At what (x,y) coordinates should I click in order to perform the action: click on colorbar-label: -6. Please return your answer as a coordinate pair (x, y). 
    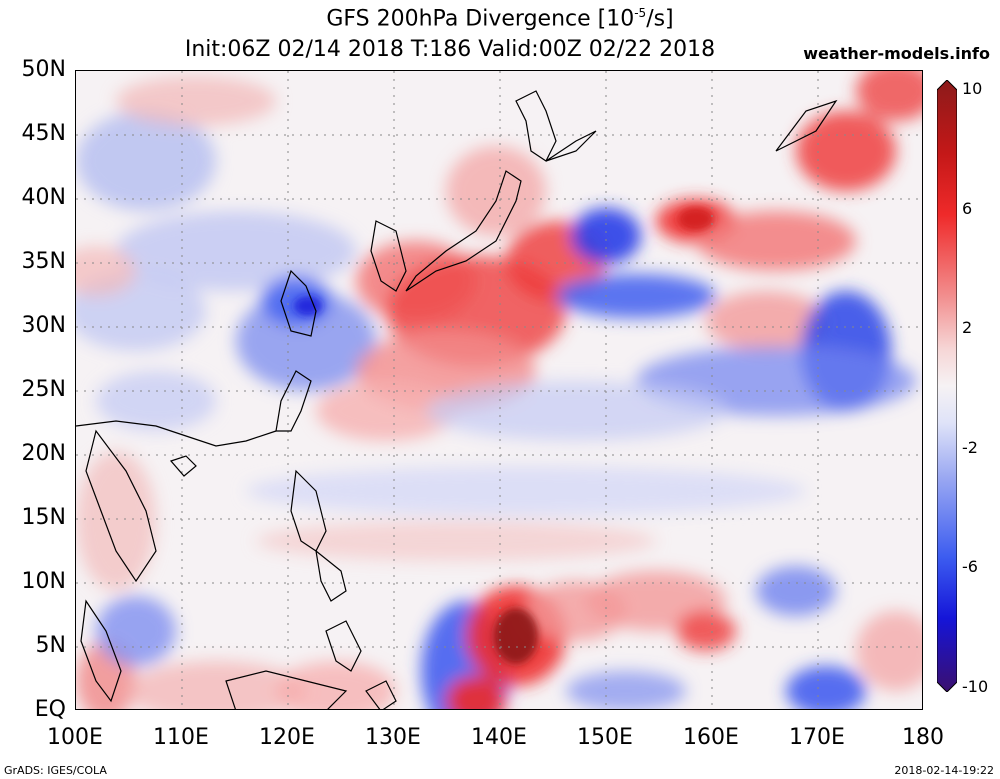
    Looking at the image, I should click on (970, 566).